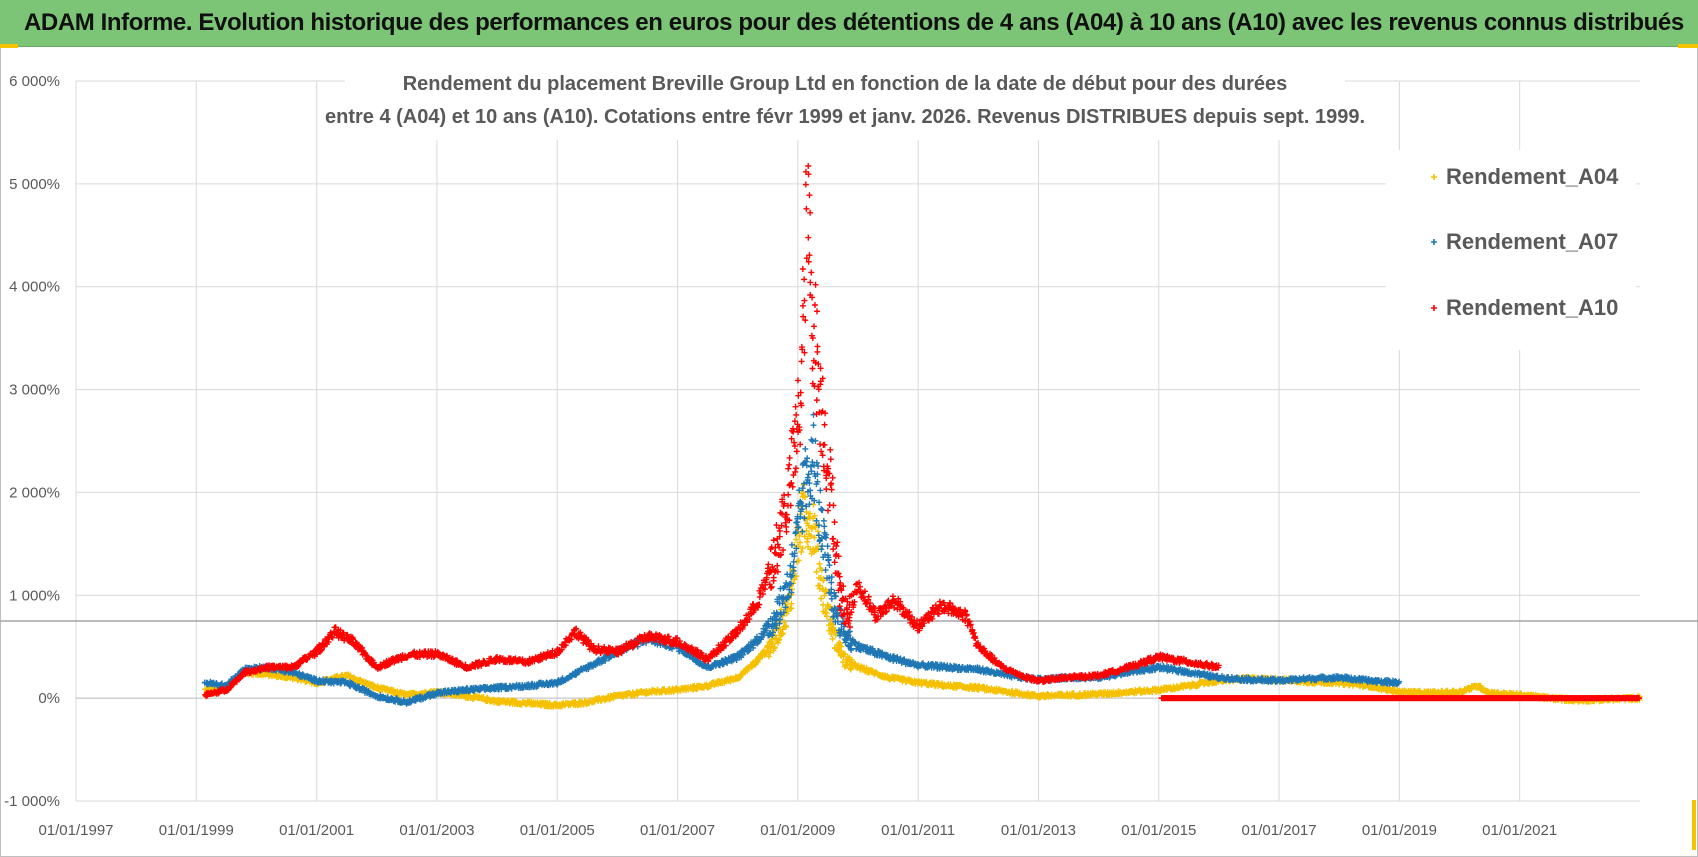 The image size is (1698, 857). I want to click on x-tick-label: 01/01/2009, so click(797, 830).